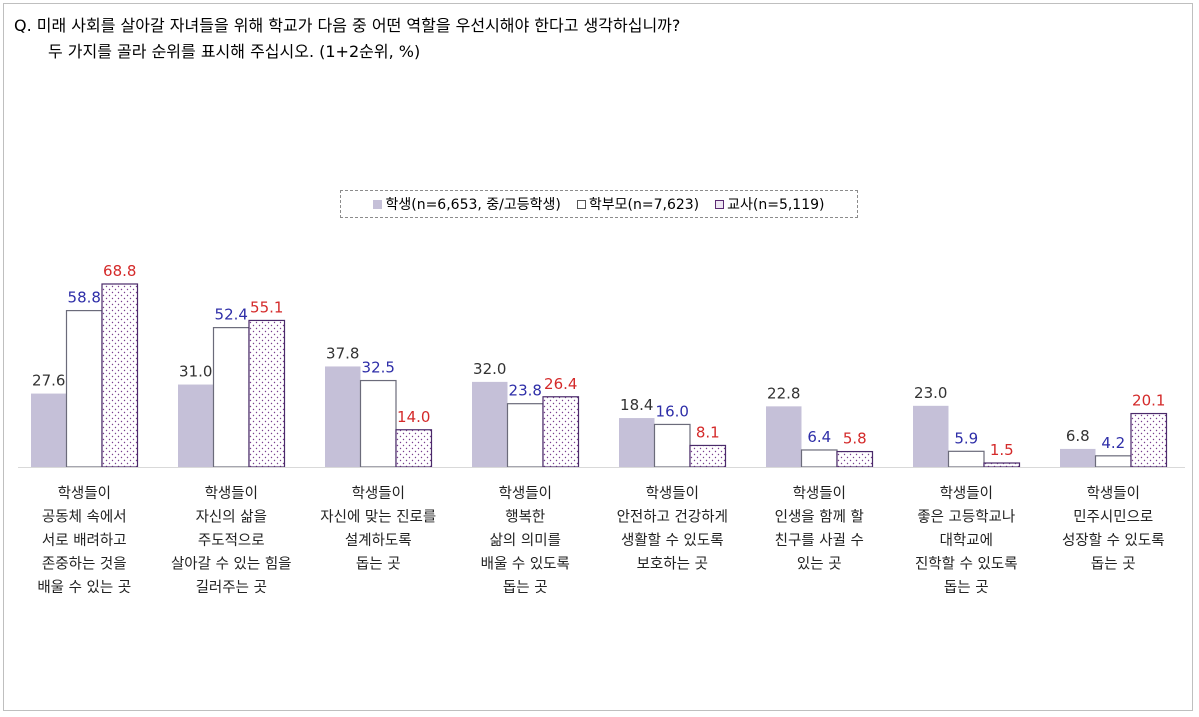  Describe the element at coordinates (783, 393) in the screenshot. I see `data-label-student: 22.8` at that location.